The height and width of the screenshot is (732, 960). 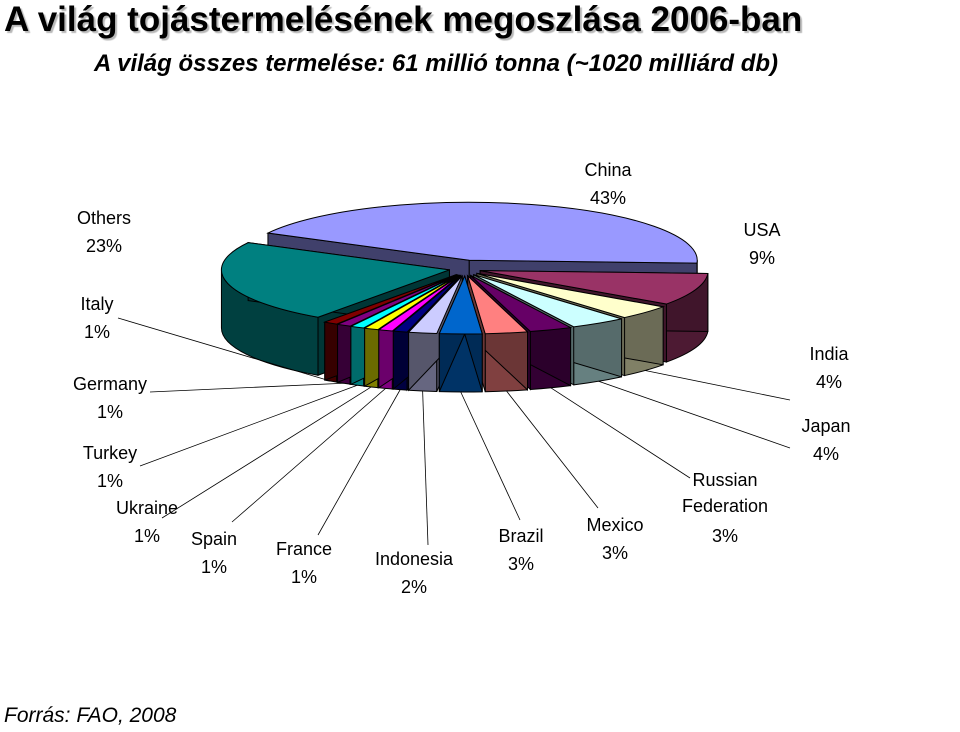 What do you see at coordinates (110, 481) in the screenshot?
I see `slice-value-turkey: 1%` at bounding box center [110, 481].